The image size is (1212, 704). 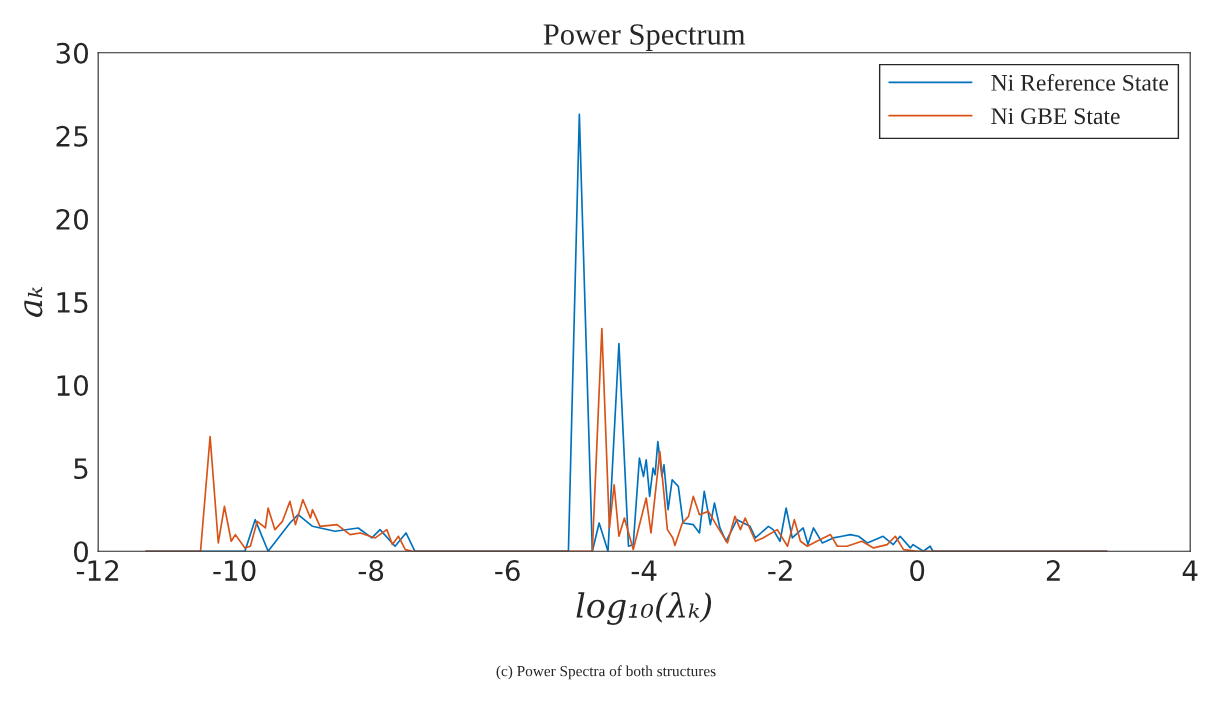 What do you see at coordinates (234, 571) in the screenshot?
I see `x-tick-label: -10` at bounding box center [234, 571].